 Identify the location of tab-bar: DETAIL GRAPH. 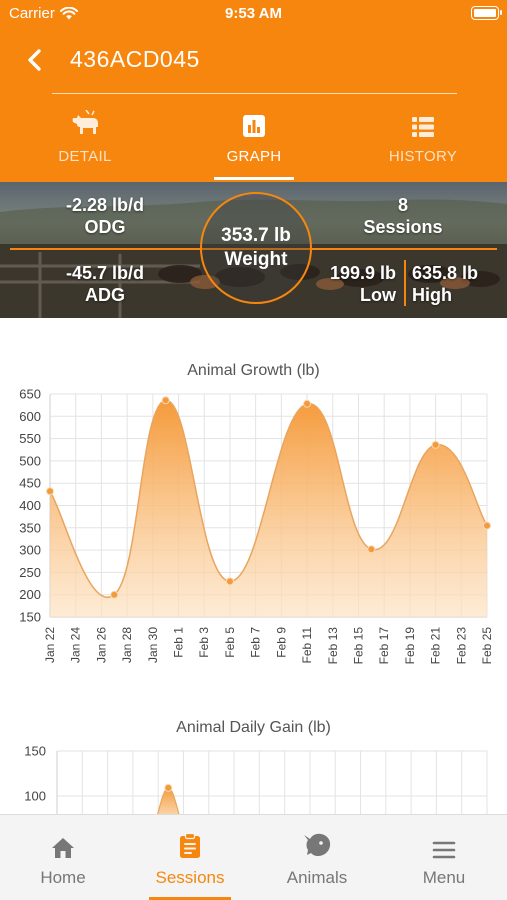
(253, 143).